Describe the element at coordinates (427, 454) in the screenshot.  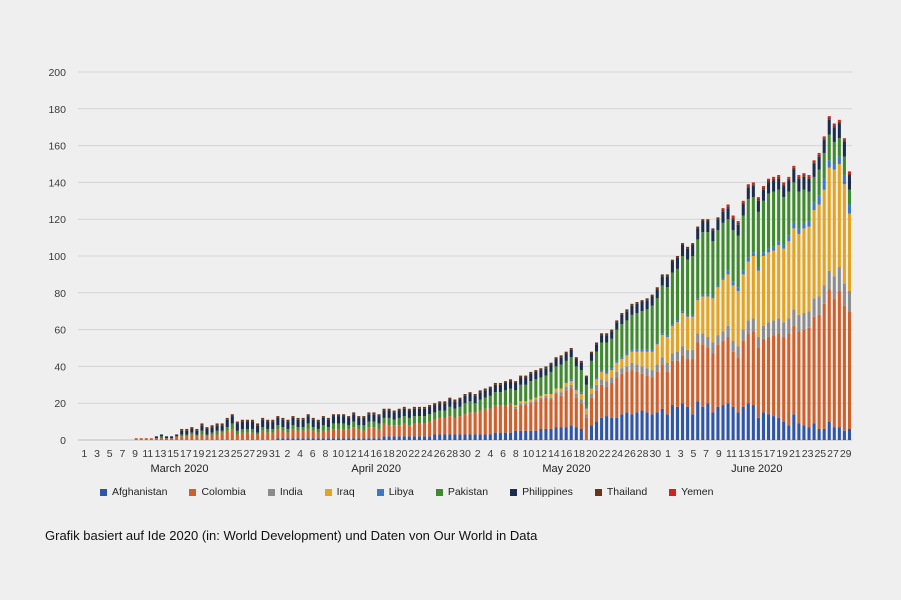
I see `x-tick-label: 24` at that location.